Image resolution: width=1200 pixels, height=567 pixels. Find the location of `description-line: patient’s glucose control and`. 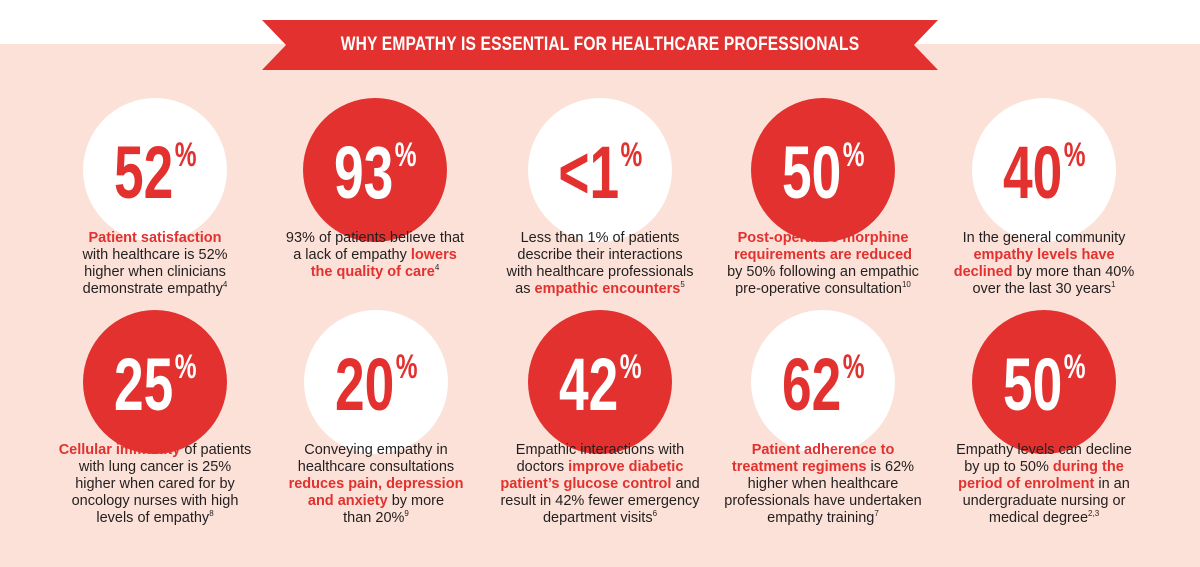

description-line: patient’s glucose control and is located at coordinates (600, 484).